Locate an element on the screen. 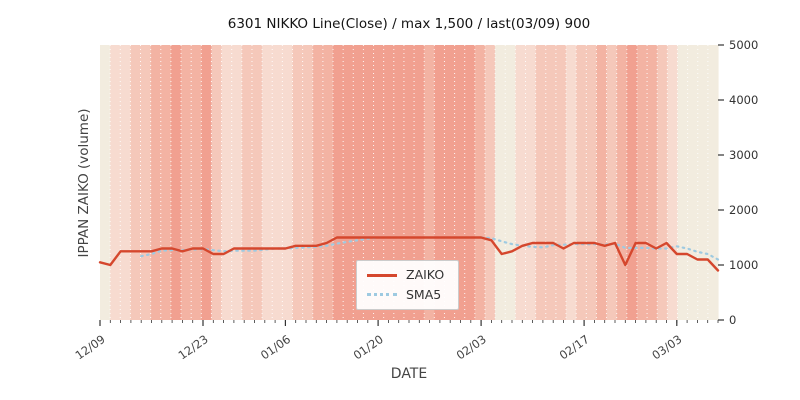 This screenshot has width=800, height=400. y-axis-ticks: 0 1000 2000 3000 4000 5000 is located at coordinates (738, 182).